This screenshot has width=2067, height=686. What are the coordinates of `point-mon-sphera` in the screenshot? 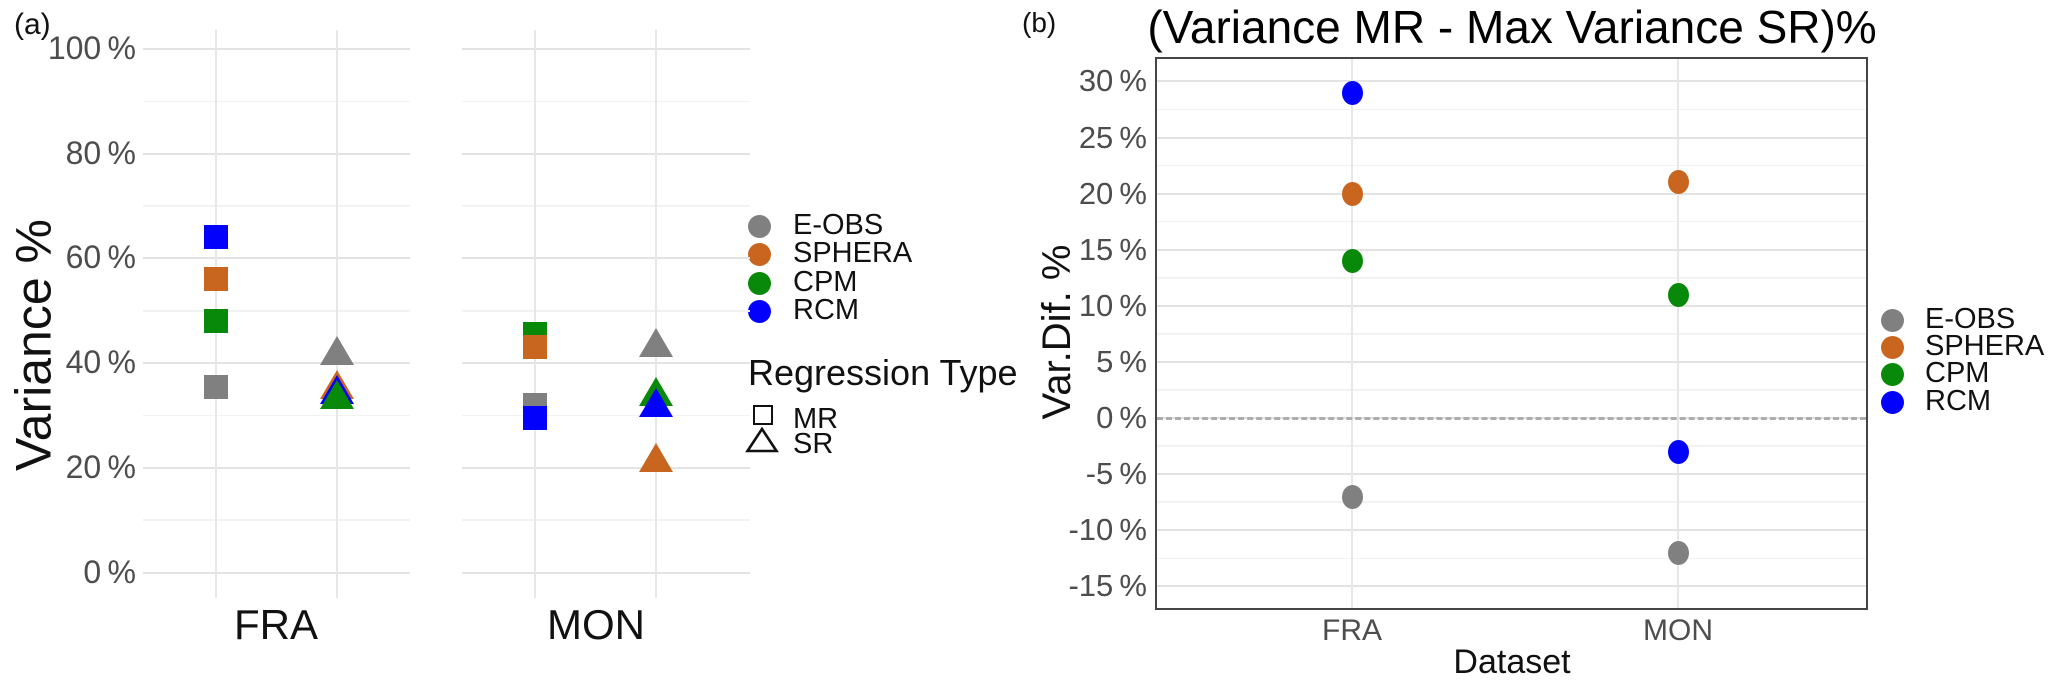 It's located at (1678, 182).